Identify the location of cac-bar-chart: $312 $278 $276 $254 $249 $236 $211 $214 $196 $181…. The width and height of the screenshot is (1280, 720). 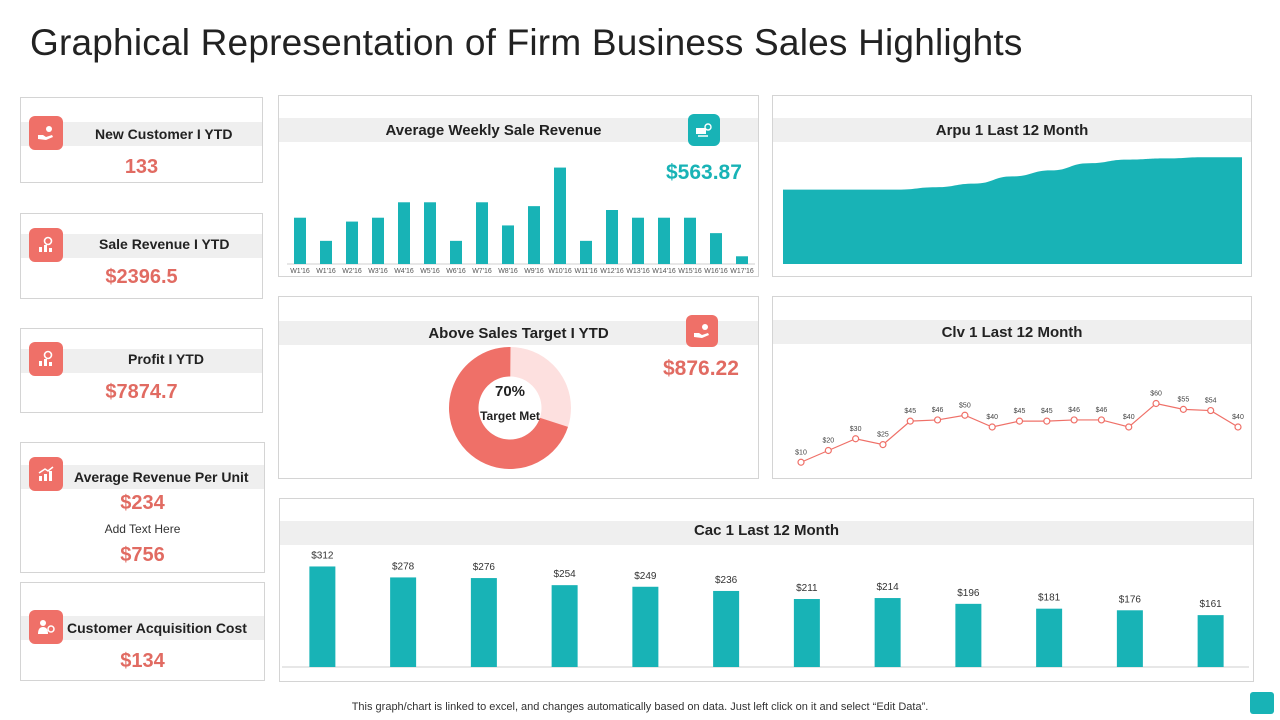
(765, 609).